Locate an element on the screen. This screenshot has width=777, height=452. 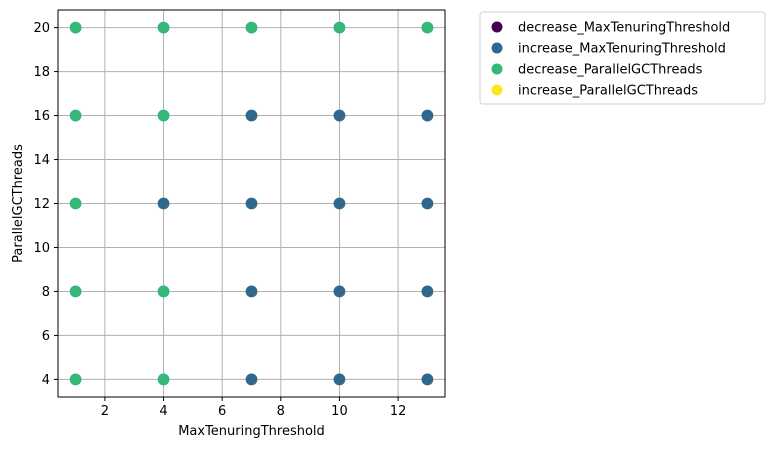
y-tick-label: 10 is located at coordinates (41, 248).